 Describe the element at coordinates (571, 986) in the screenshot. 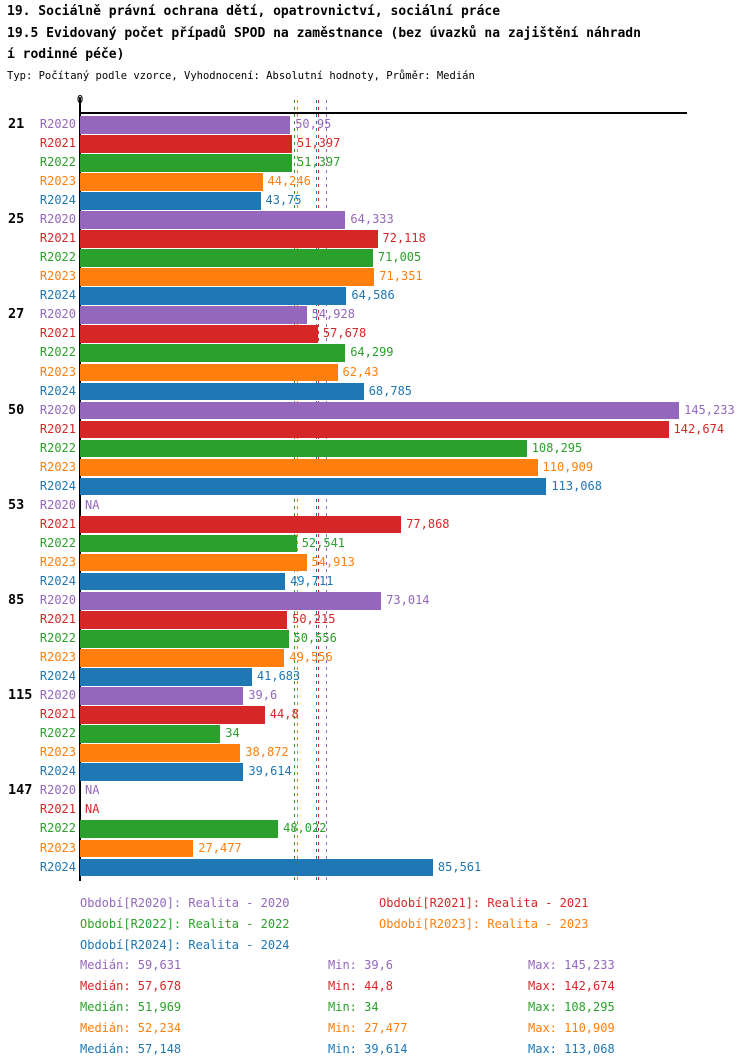

I see `stat-max-r2021: Max: 142,674` at that location.